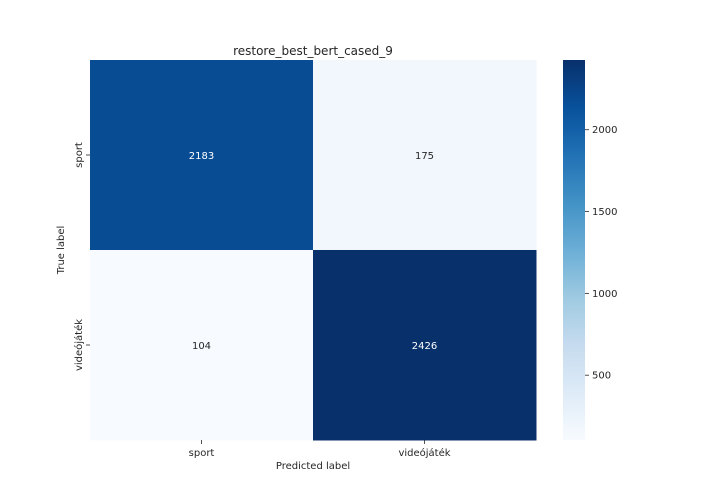 Image resolution: width=720 pixels, height=504 pixels. Describe the element at coordinates (604, 294) in the screenshot. I see `colorbar-tick-label: 1000` at that location.